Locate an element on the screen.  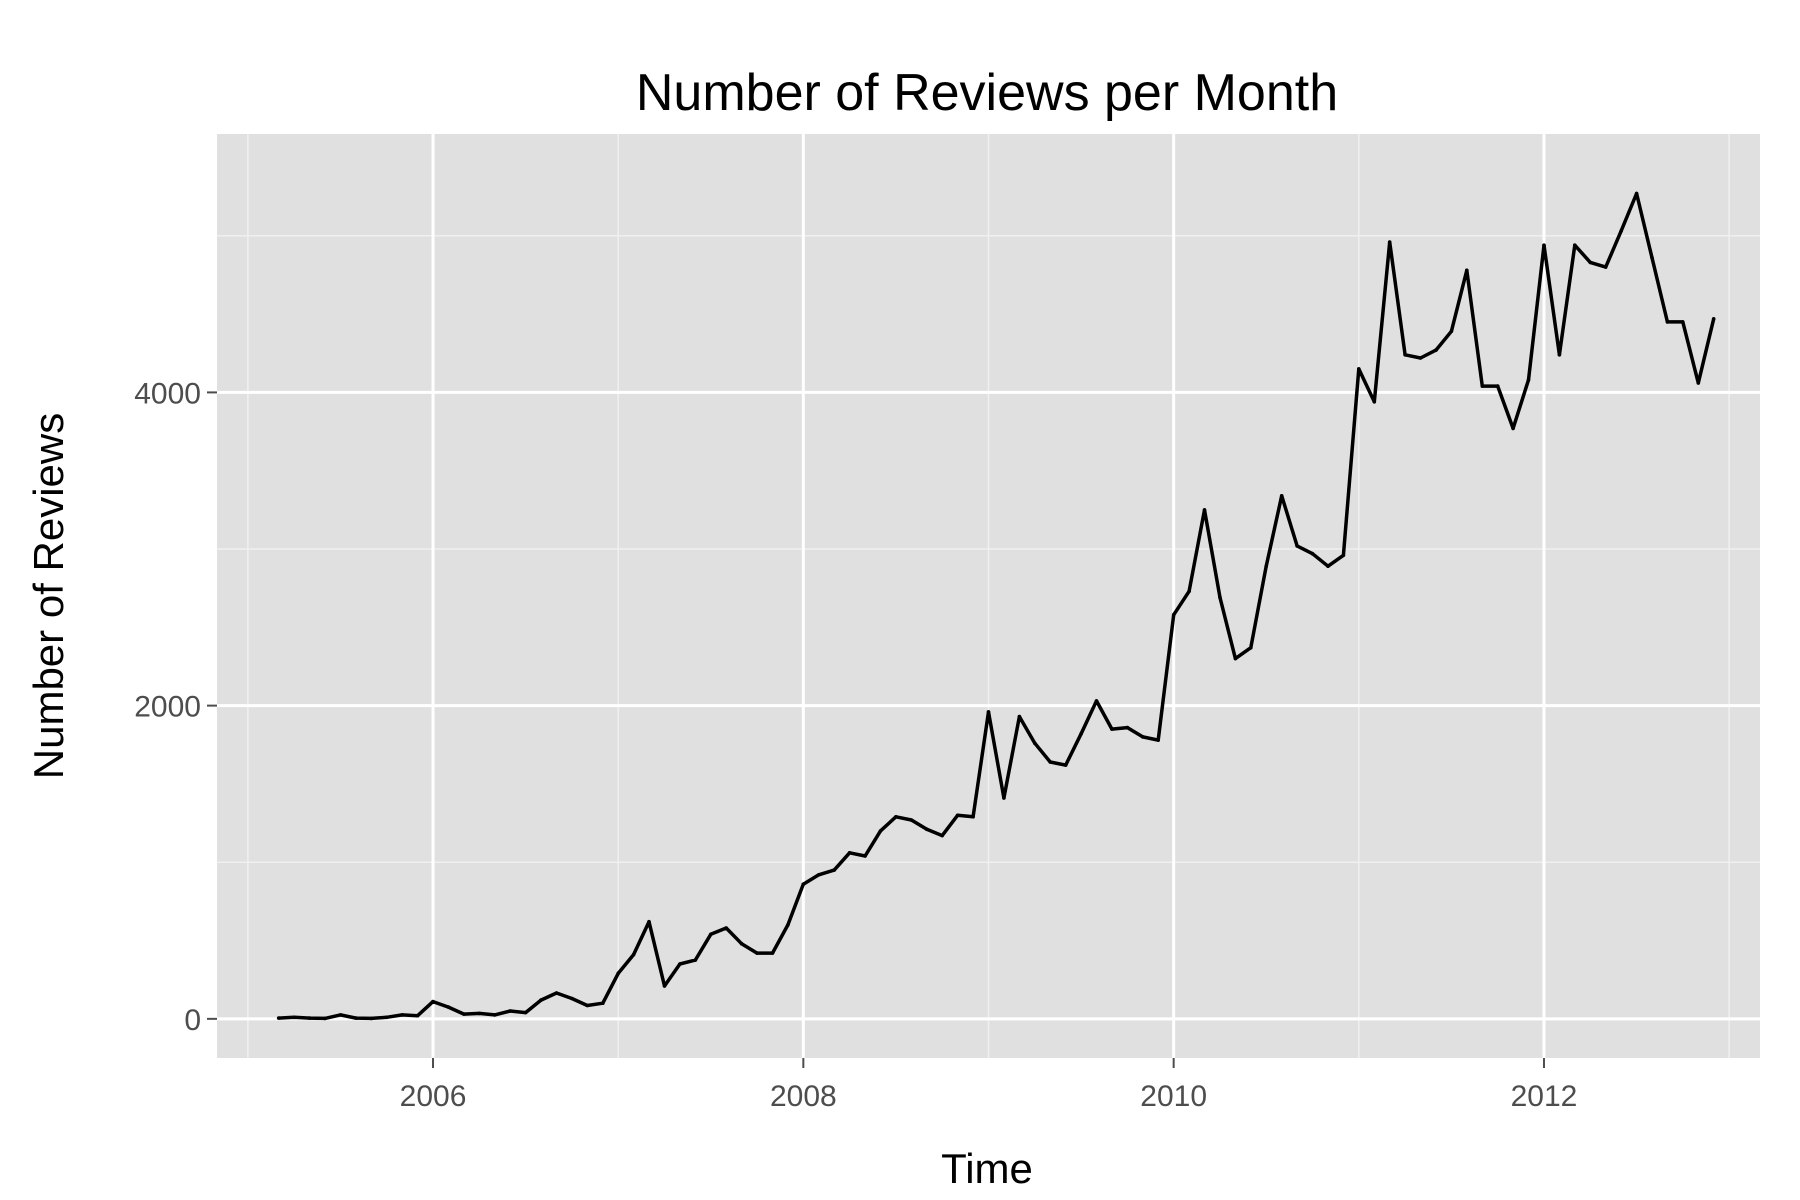
y-tick-label: 0 is located at coordinates (192, 1020).